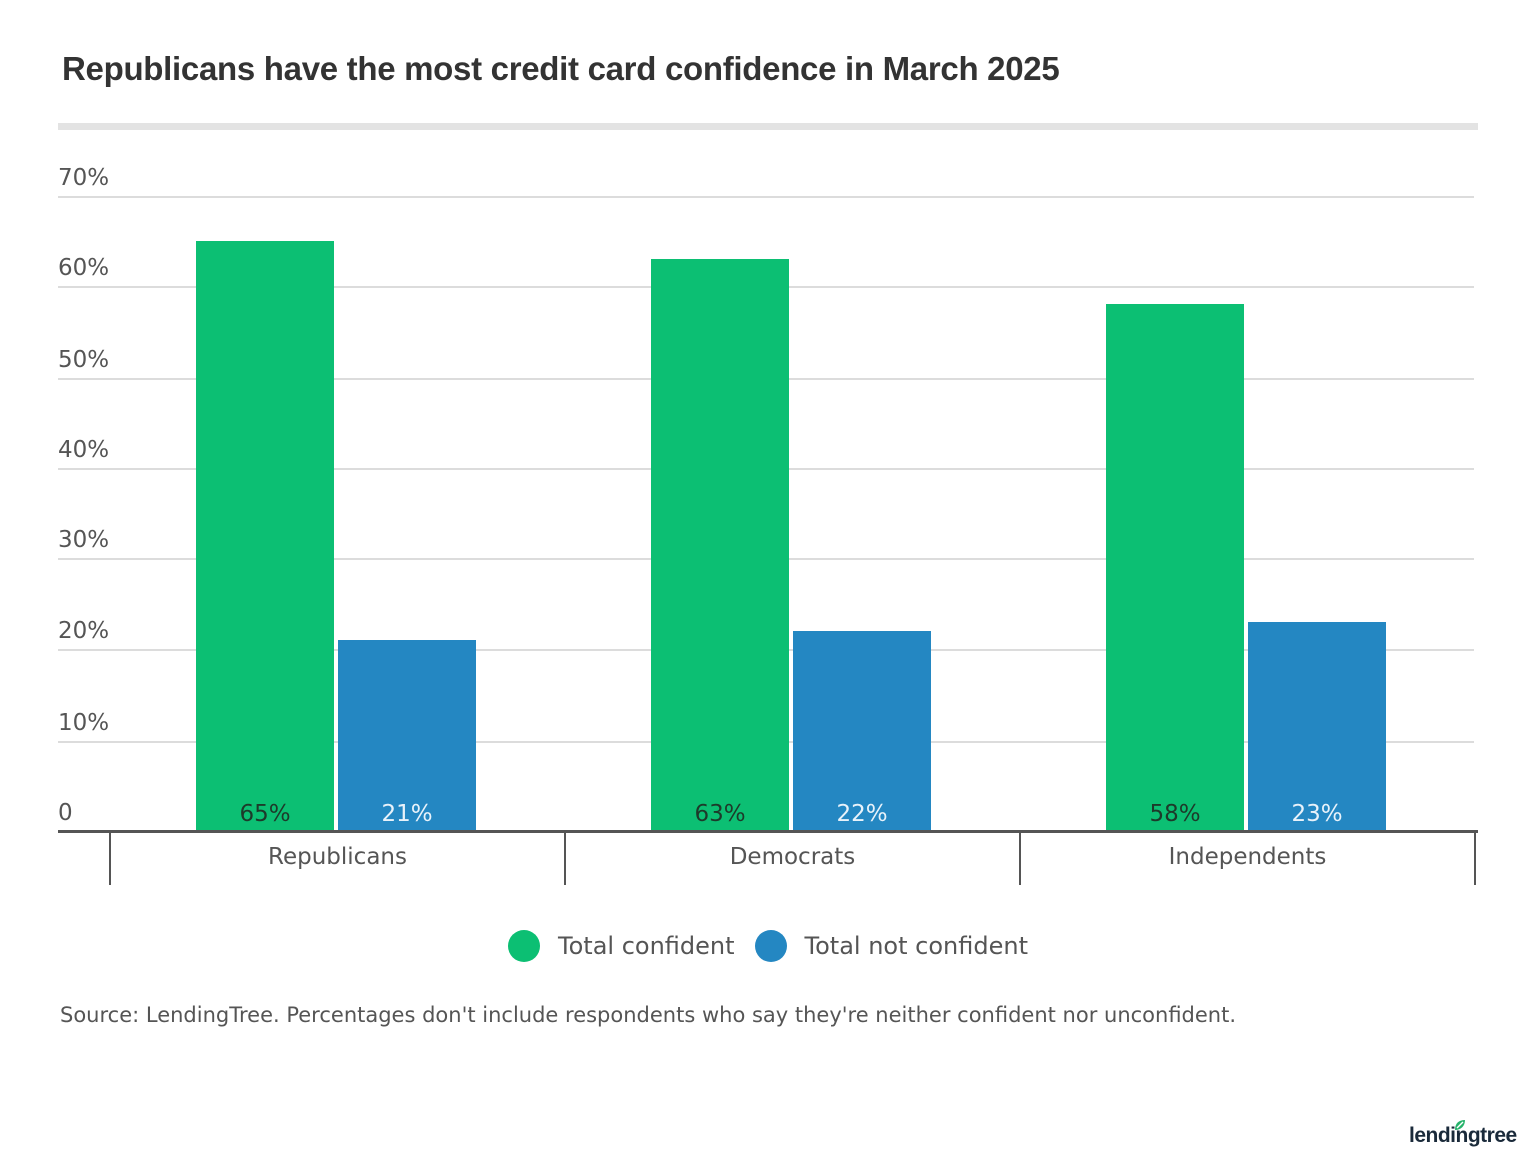 The height and width of the screenshot is (1167, 1536). I want to click on bar-value-label: 58%, so click(1175, 814).